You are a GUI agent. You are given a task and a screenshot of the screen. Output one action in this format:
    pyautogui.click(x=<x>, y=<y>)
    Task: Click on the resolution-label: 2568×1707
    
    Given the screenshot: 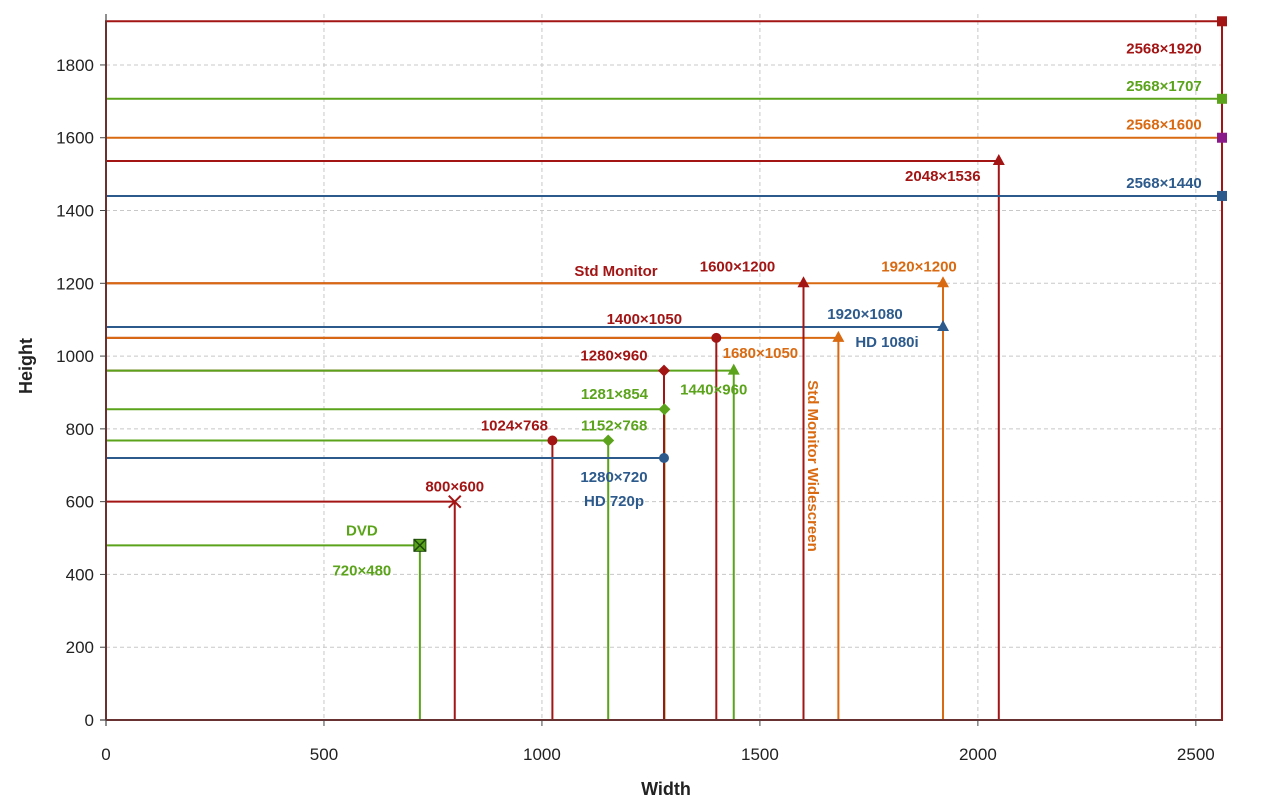 What is the action you would take?
    pyautogui.click(x=1164, y=86)
    